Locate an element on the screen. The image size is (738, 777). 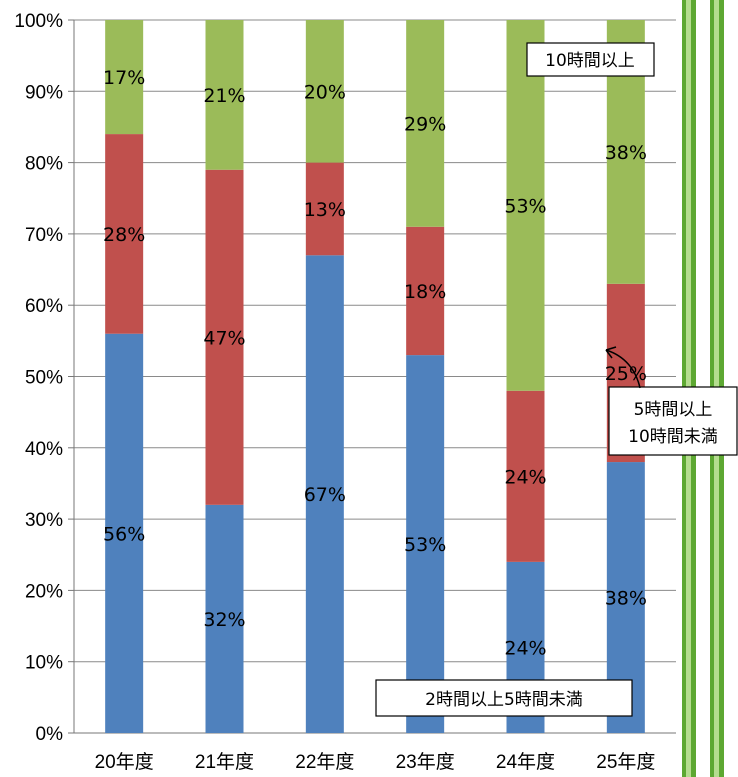
data-label: 21% is located at coordinates (224, 96).